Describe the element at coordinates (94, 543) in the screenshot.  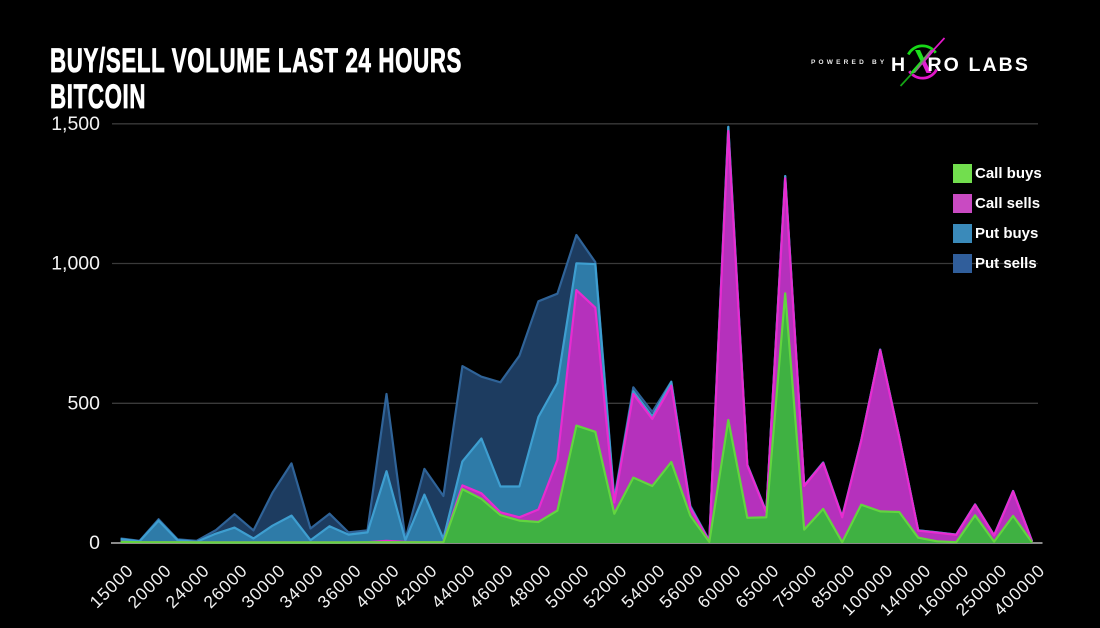
I see `svg-text: 0` at that location.